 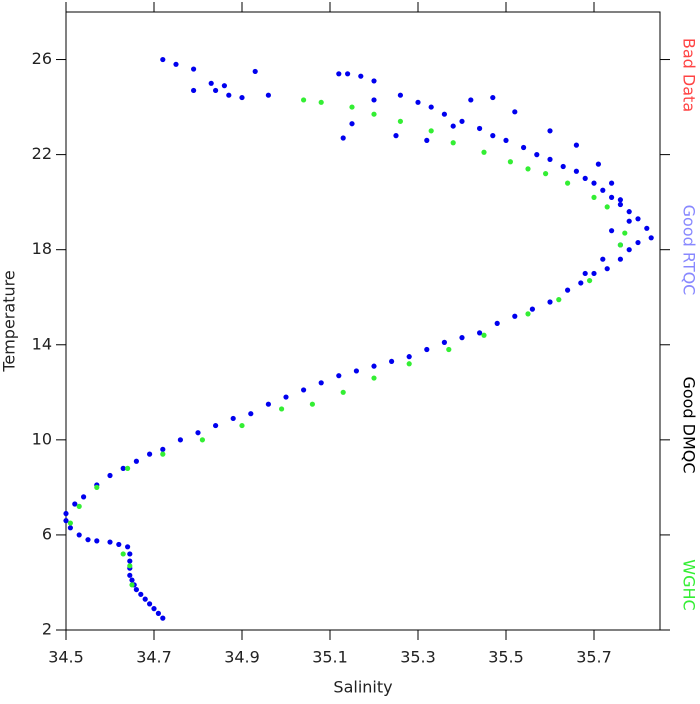 I want to click on x-tick-label: 35.5, so click(x=506, y=657).